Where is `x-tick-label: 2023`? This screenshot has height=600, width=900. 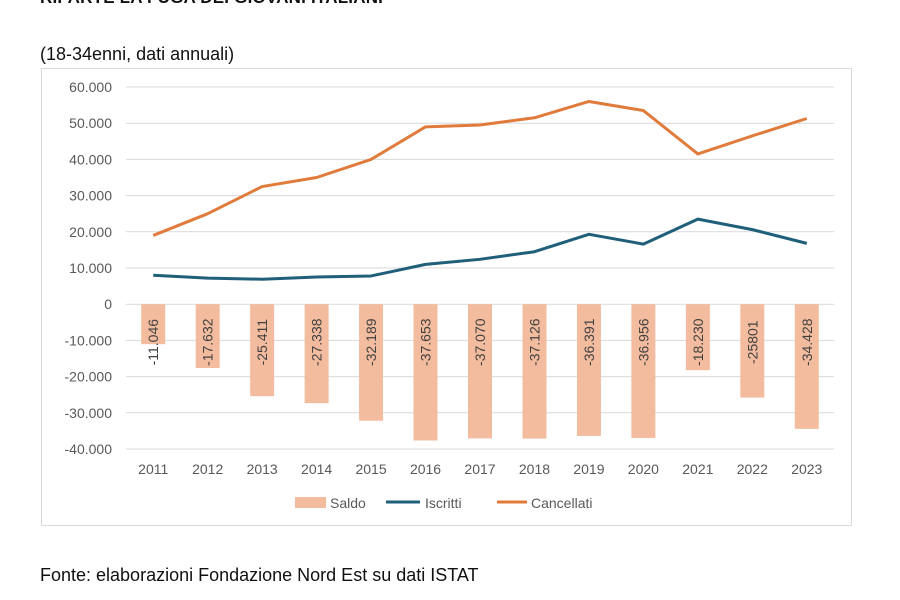 x-tick-label: 2023 is located at coordinates (806, 469).